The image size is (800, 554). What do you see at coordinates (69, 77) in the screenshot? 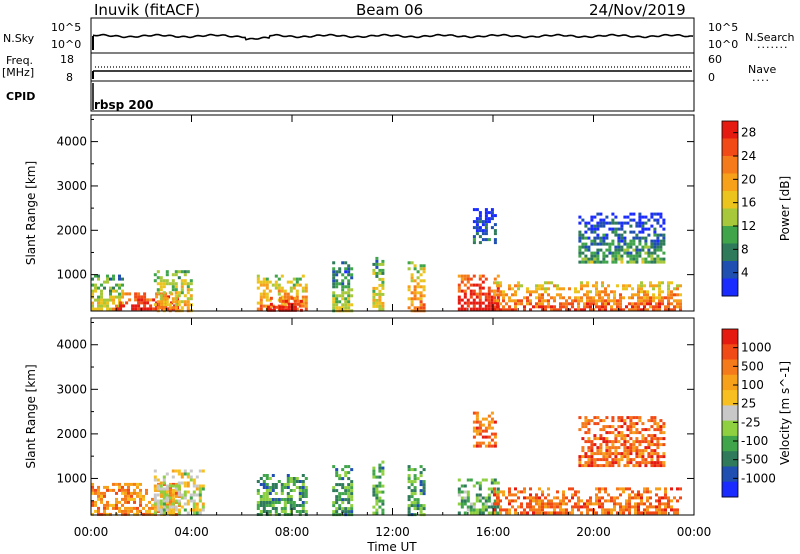
I see `freq-tick-bottom: 8` at bounding box center [69, 77].